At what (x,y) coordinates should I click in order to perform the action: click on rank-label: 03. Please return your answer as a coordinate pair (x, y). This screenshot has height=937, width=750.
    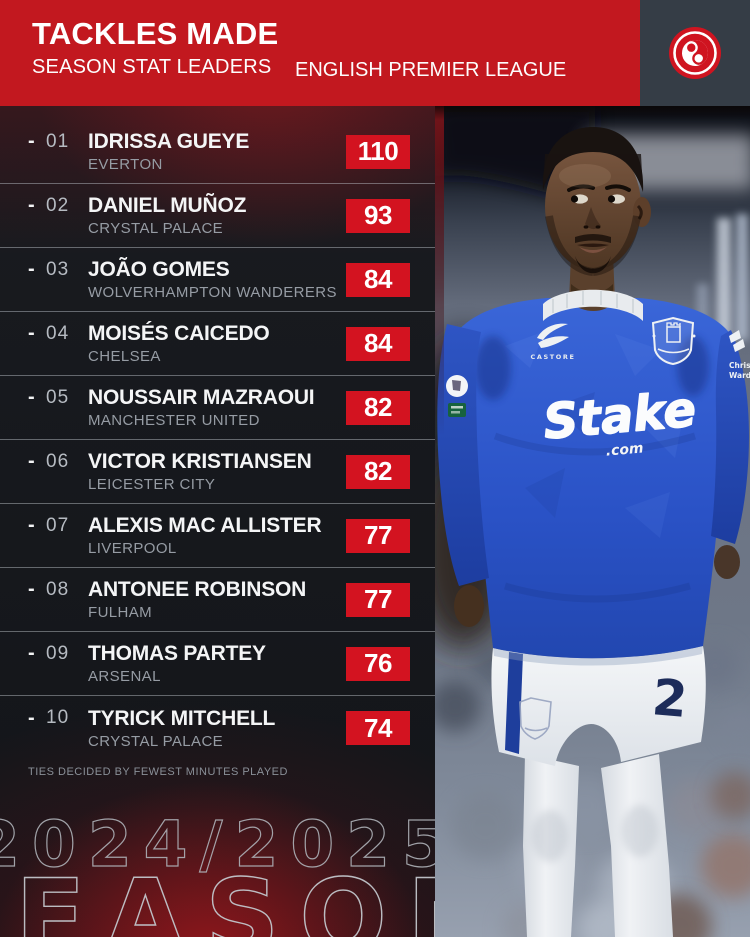
    Looking at the image, I should click on (58, 269).